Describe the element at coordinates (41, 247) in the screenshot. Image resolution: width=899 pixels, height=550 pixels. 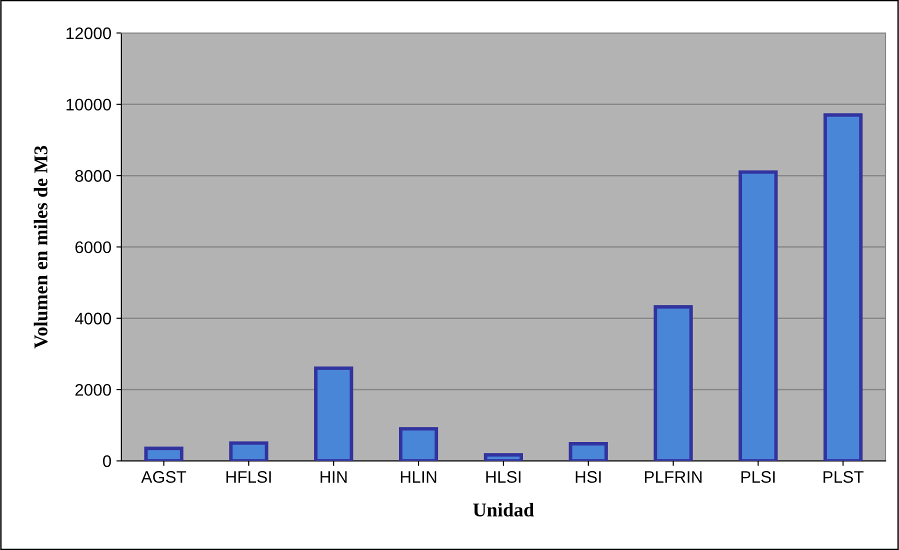
I see `y-axis-title: Volumen en miles de M3` at that location.